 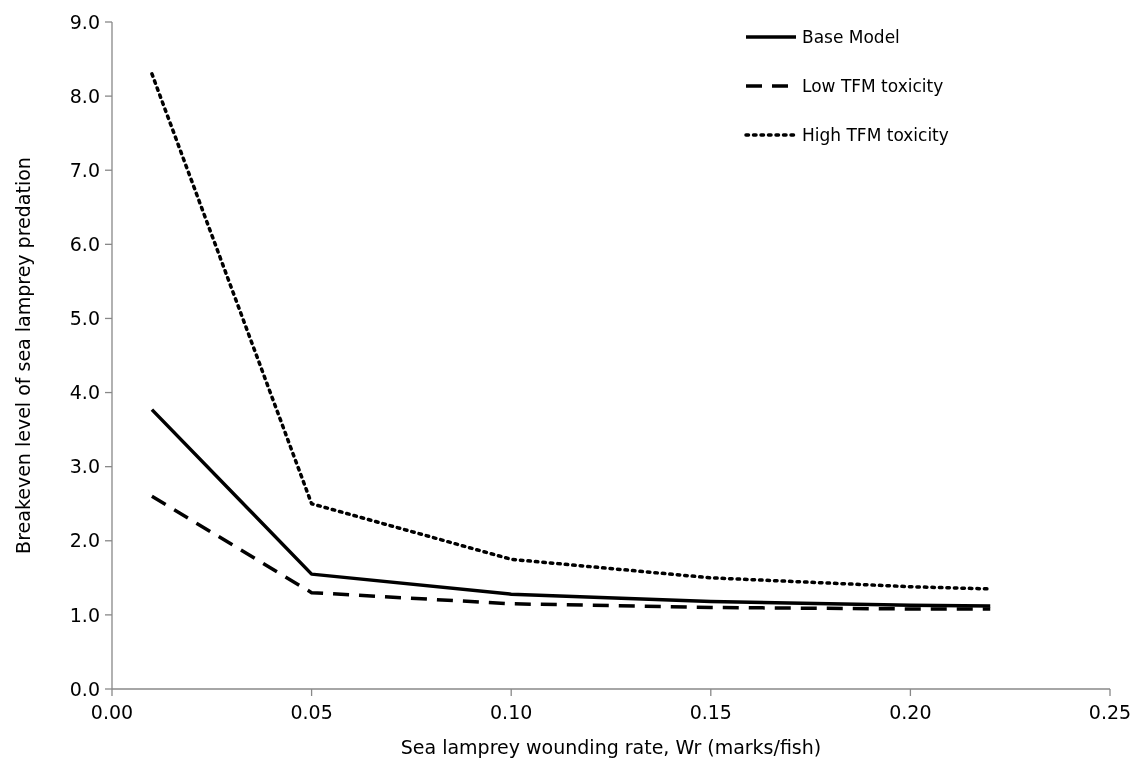 What do you see at coordinates (84, 318) in the screenshot?
I see `y-tick-label: 5.0` at bounding box center [84, 318].